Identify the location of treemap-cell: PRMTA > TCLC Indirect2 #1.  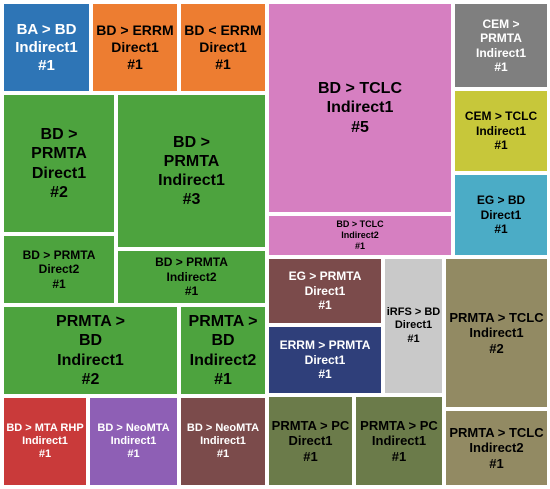
(496, 448).